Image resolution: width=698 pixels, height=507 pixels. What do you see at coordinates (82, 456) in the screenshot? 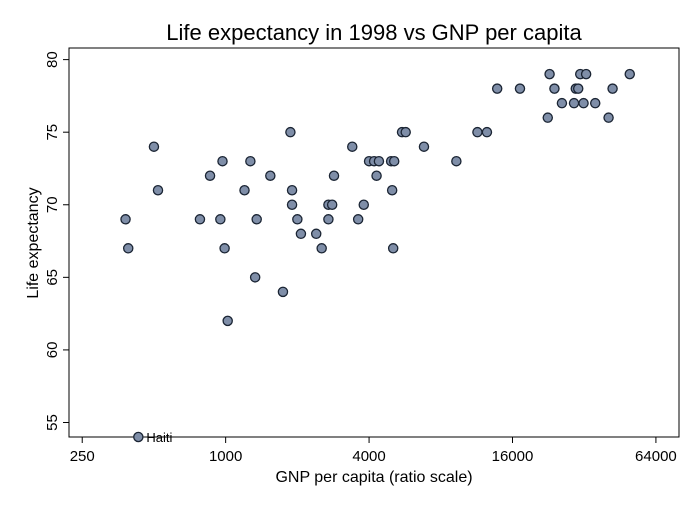
I see `x-tick-label: 250` at bounding box center [82, 456].